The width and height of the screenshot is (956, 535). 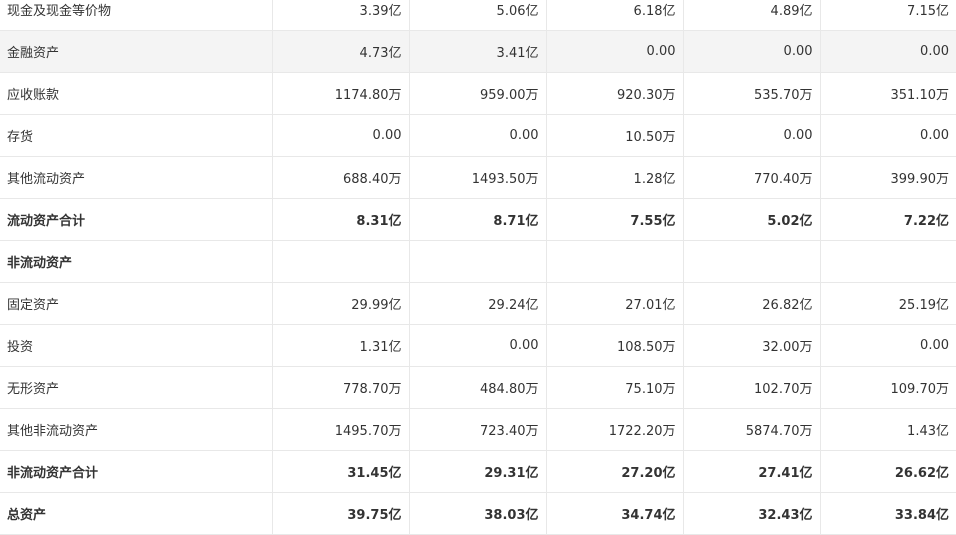 What do you see at coordinates (136, 15) in the screenshot?
I see `row-label: 现金及现金等价物` at bounding box center [136, 15].